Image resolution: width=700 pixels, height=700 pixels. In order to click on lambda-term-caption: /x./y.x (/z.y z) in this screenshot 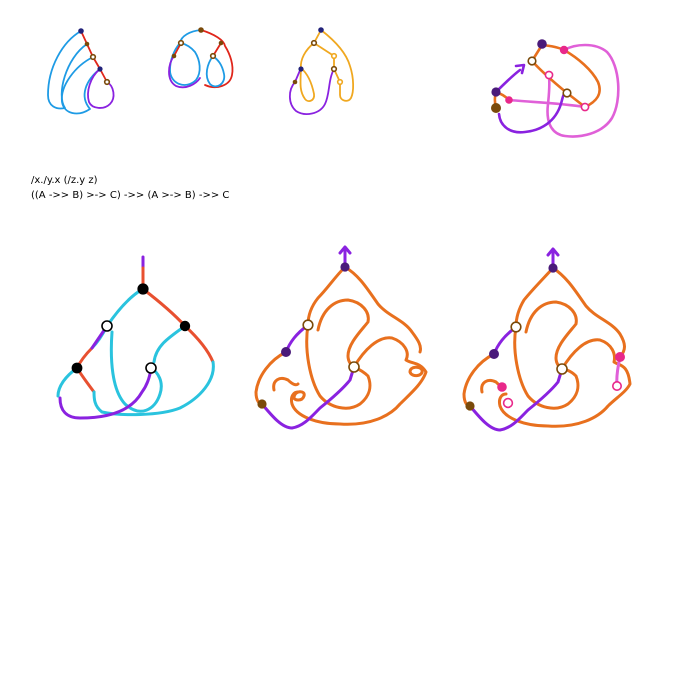, I will do `click(64, 180)`.